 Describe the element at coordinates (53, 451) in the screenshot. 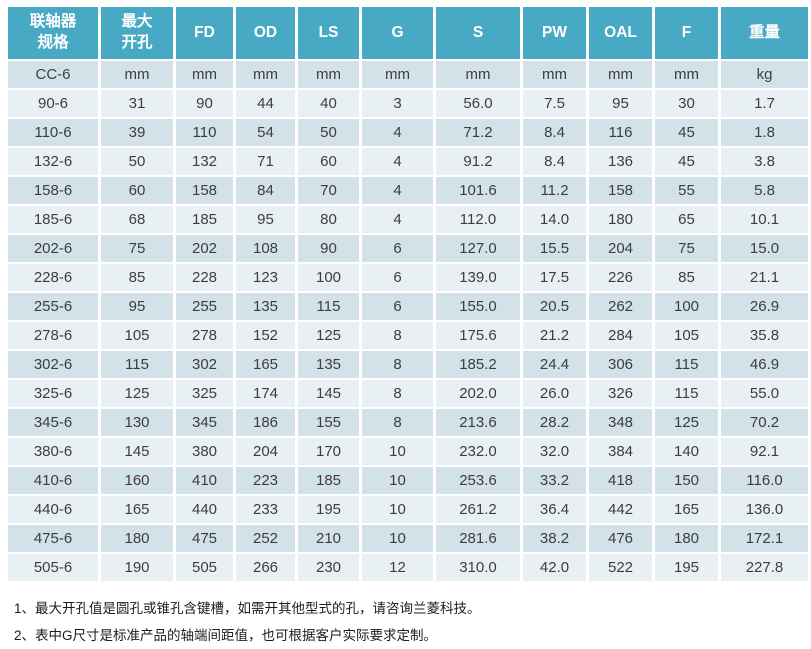

I see `table-cell: 380-6` at that location.